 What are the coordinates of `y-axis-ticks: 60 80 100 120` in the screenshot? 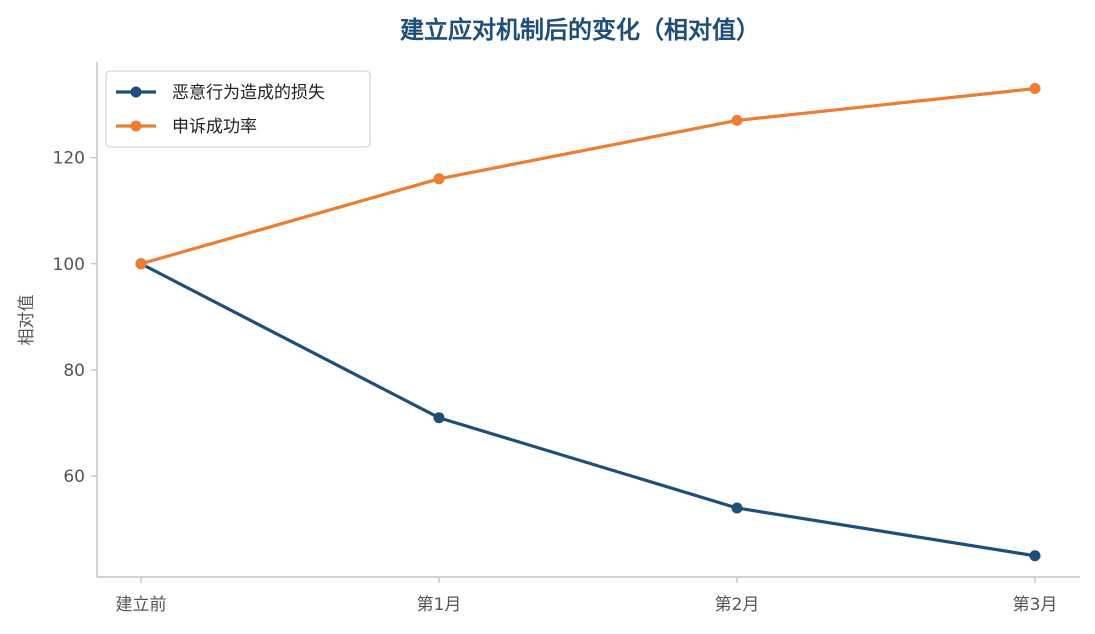 It's located at (75, 318).